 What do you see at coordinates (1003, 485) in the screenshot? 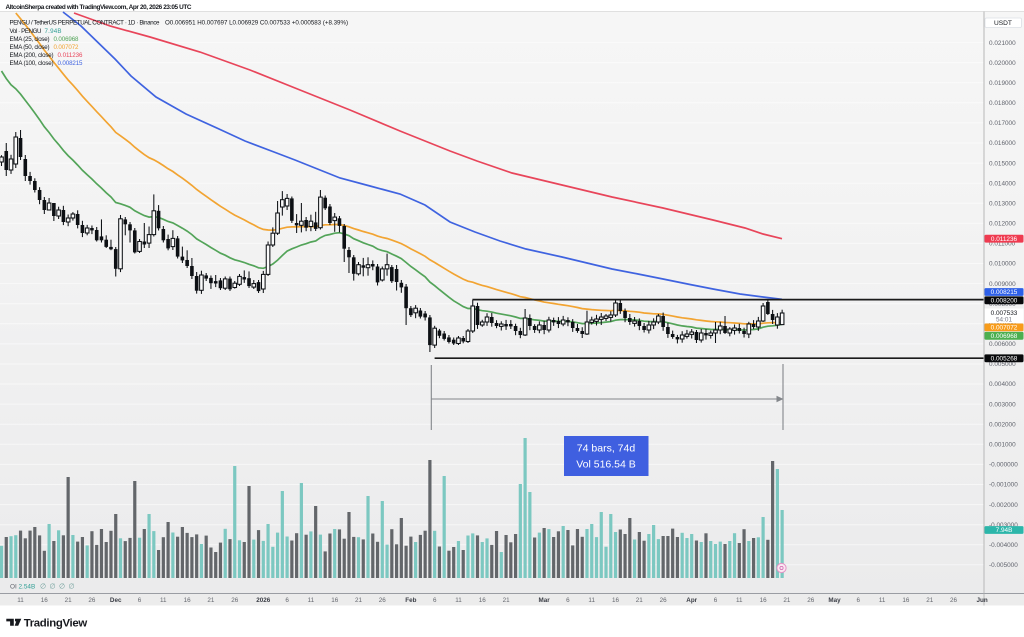
I see `svg-text: -0.001000` at bounding box center [1003, 485].